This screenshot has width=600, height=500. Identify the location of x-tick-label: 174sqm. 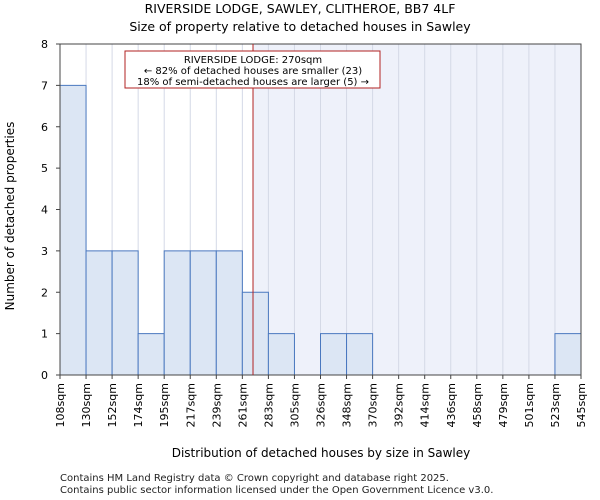
(138, 405).